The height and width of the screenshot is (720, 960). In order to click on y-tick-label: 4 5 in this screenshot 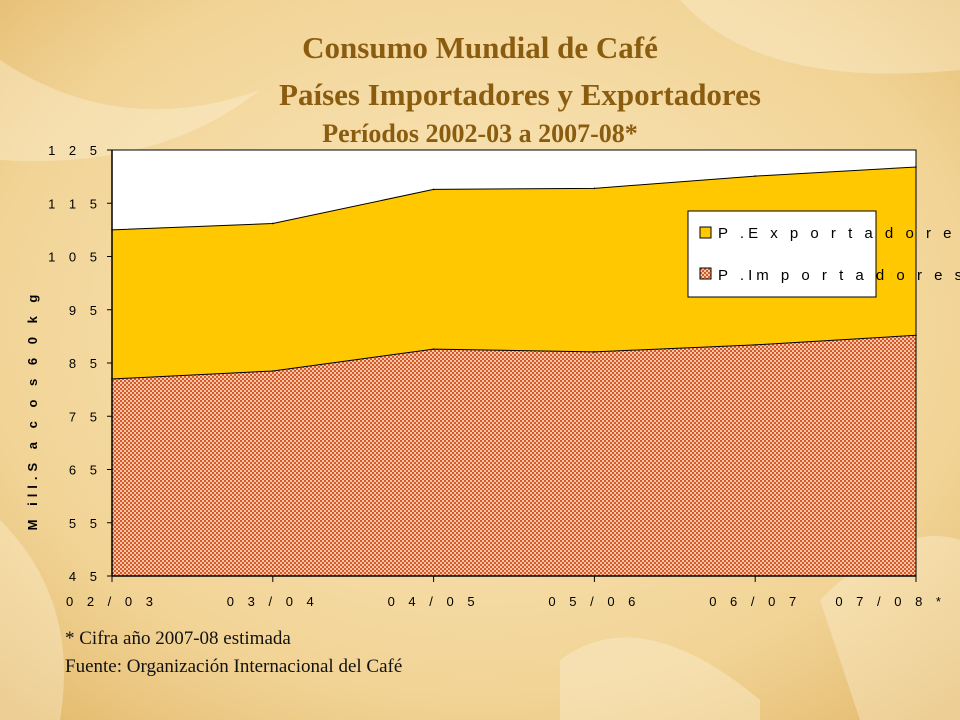, I will do `click(85, 576)`.